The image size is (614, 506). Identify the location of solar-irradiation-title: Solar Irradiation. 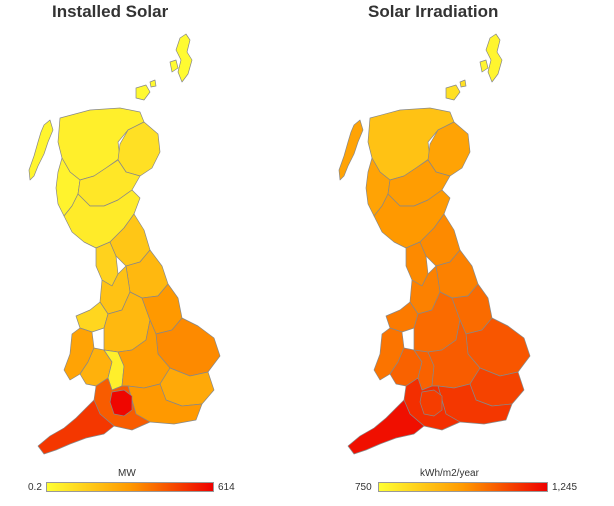
(433, 11).